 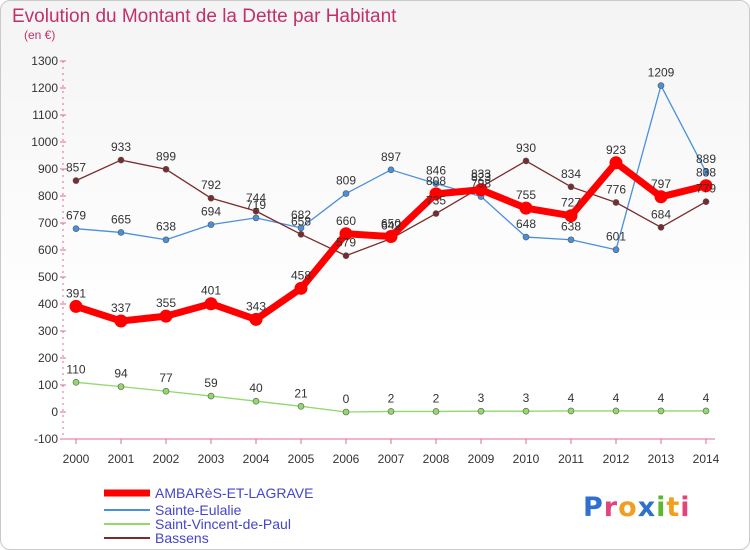 What do you see at coordinates (661, 184) in the screenshot?
I see `data-label: 797` at bounding box center [661, 184].